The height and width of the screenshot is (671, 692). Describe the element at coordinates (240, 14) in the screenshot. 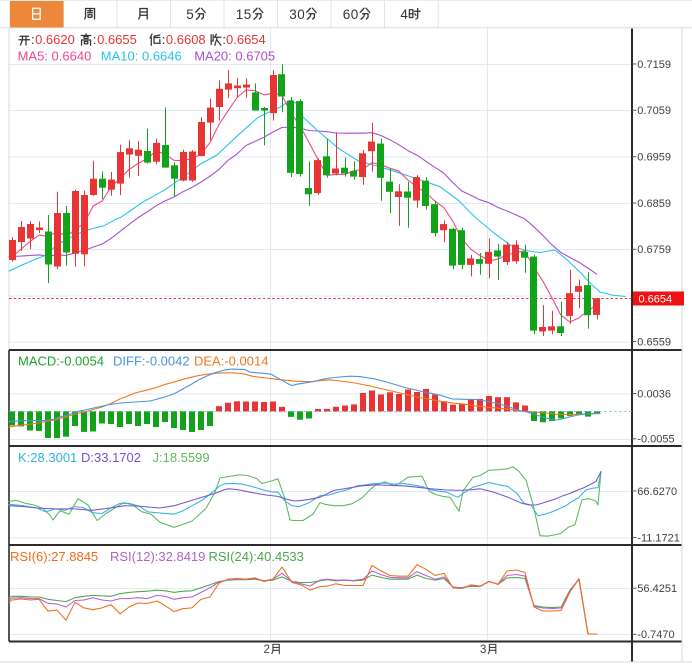

I see `svg-text: 1` at that location.